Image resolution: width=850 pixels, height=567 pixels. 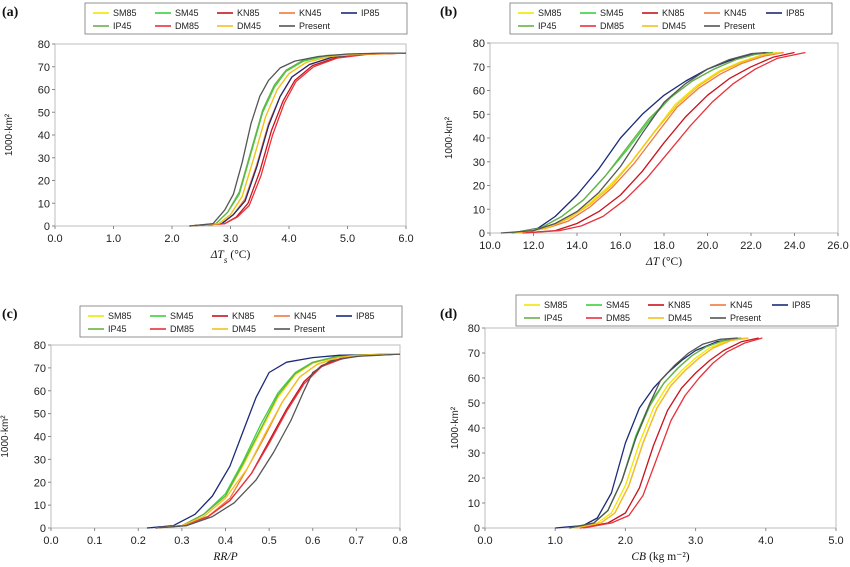 I want to click on x-tick-label: 2.0, so click(x=625, y=541).